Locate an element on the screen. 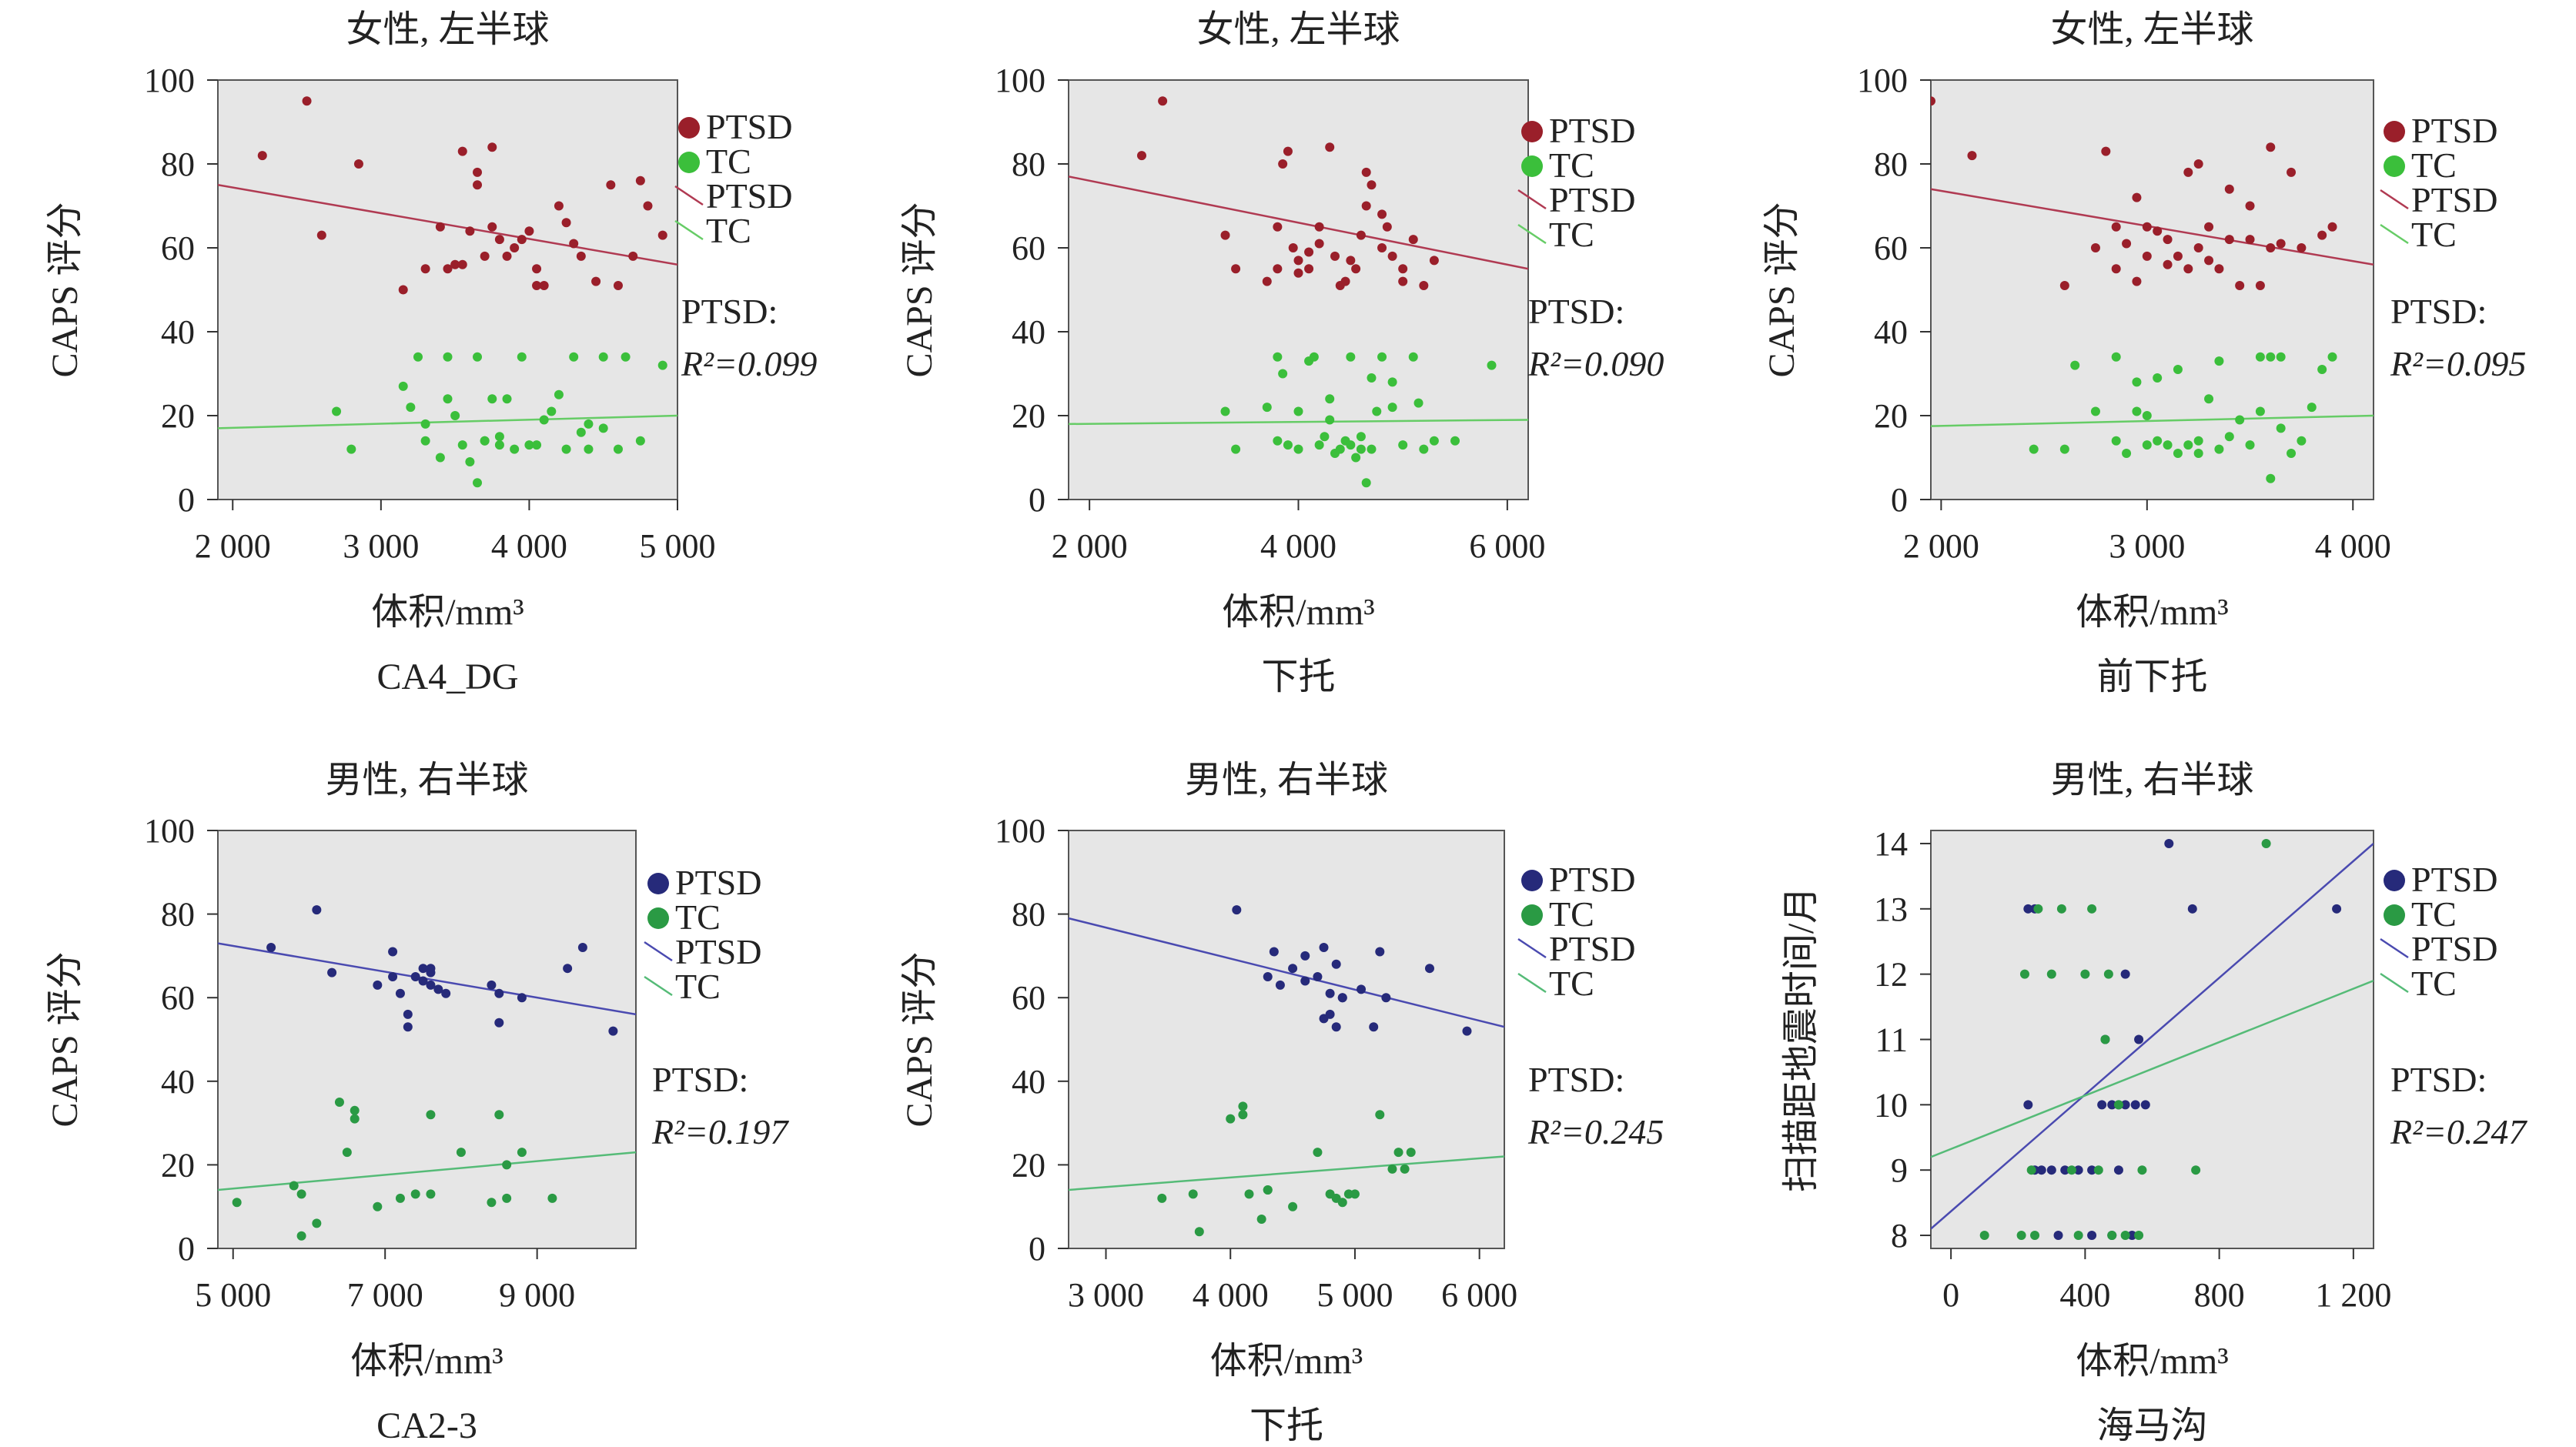  x-tick-label: 400 is located at coordinates (2084, 1295).